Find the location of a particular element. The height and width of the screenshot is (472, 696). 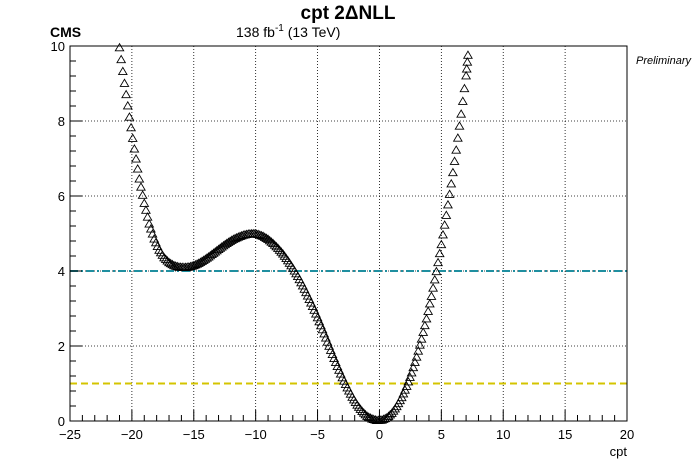

luminosity-exponent: -1 is located at coordinates (279, 28).